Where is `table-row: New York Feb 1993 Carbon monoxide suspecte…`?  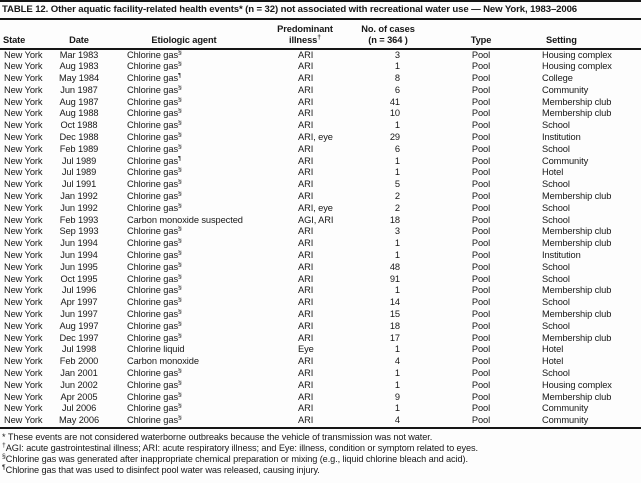 table-row: New York Feb 1993 Carbon monoxide suspecte… is located at coordinates (320, 221).